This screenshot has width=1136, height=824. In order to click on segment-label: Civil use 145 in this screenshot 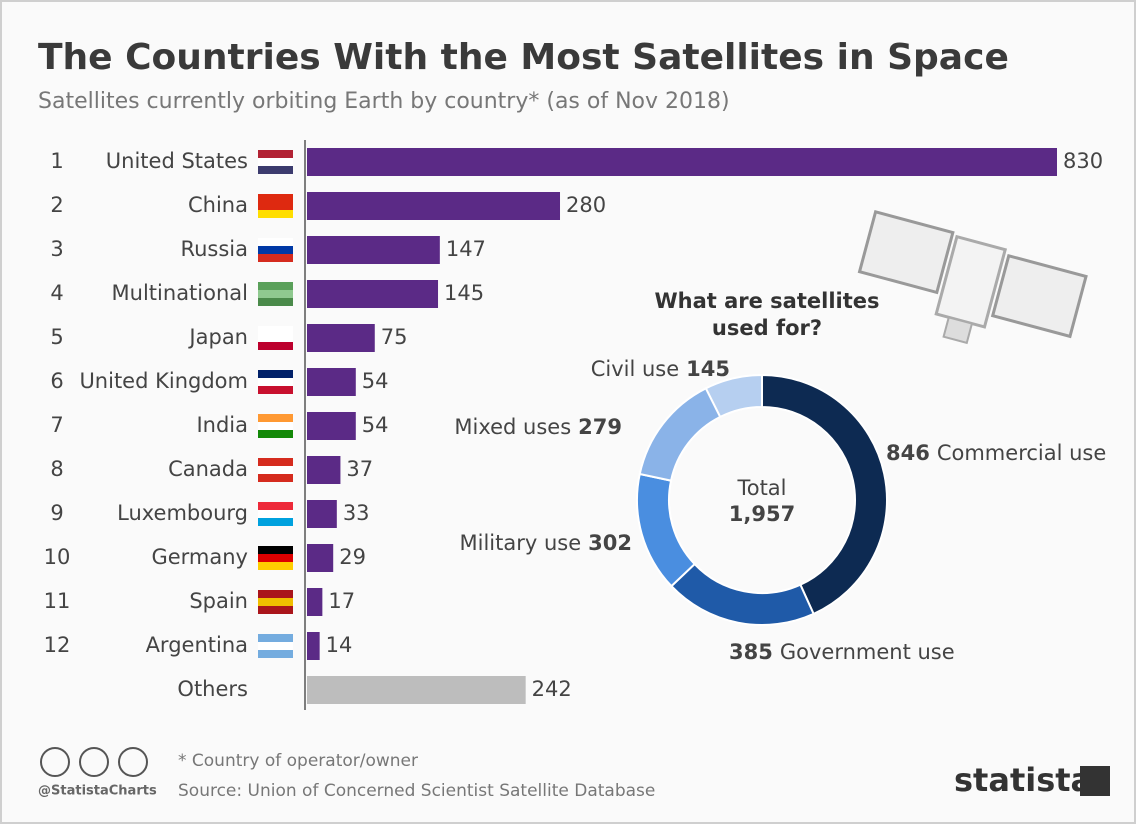, I will do `click(660, 369)`.